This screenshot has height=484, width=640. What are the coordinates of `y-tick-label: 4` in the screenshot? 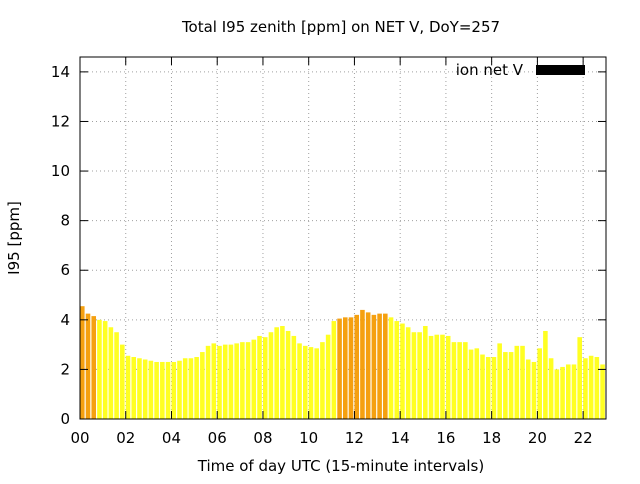 It's located at (65, 320).